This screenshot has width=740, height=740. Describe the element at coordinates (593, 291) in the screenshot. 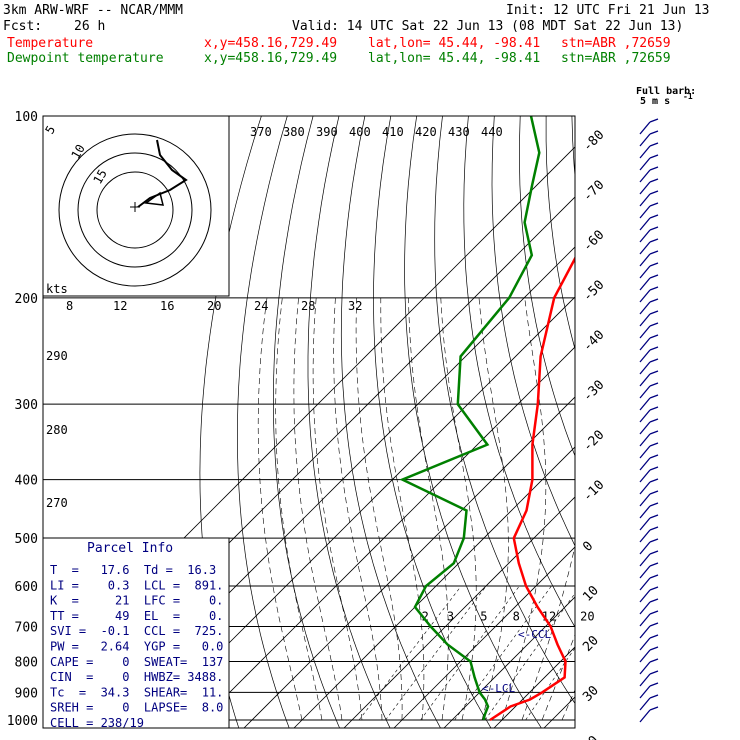

I see `isotherm-label--50: -50` at that location.